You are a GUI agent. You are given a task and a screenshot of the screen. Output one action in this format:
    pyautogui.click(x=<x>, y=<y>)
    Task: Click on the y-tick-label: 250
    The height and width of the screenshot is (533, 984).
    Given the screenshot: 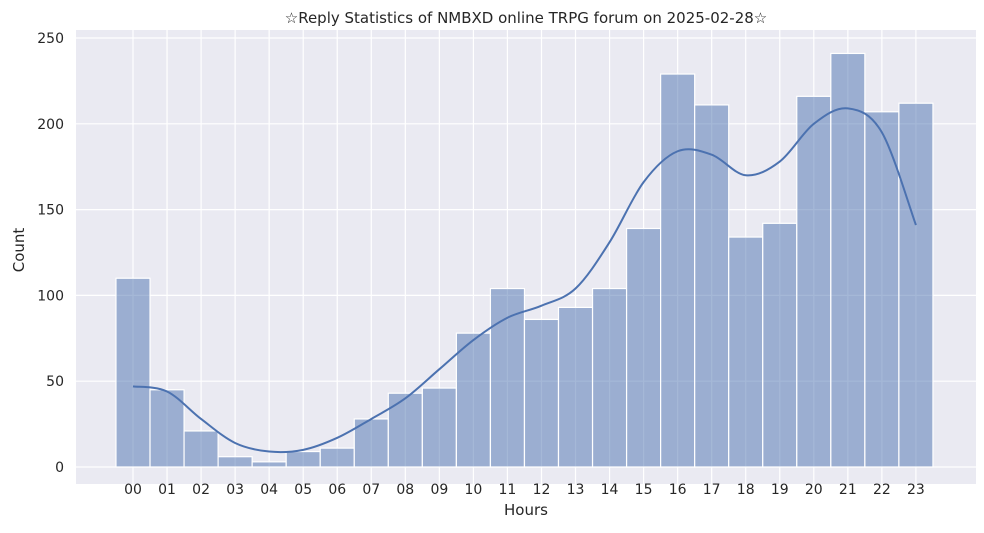 What is the action you would take?
    pyautogui.click(x=50, y=39)
    